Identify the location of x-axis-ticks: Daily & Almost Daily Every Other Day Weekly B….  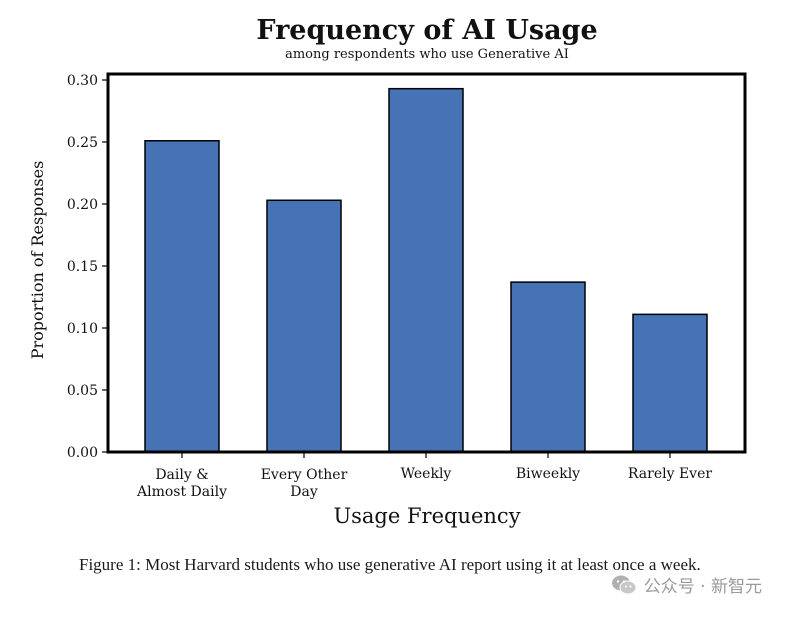
(424, 476).